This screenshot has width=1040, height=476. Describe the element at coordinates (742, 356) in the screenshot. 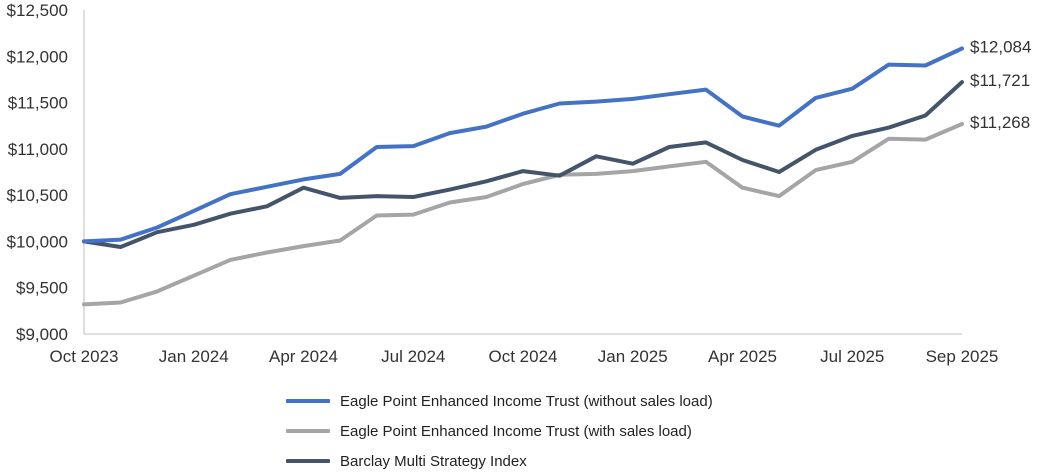

I see `x-tick-label: Apr 2025` at that location.